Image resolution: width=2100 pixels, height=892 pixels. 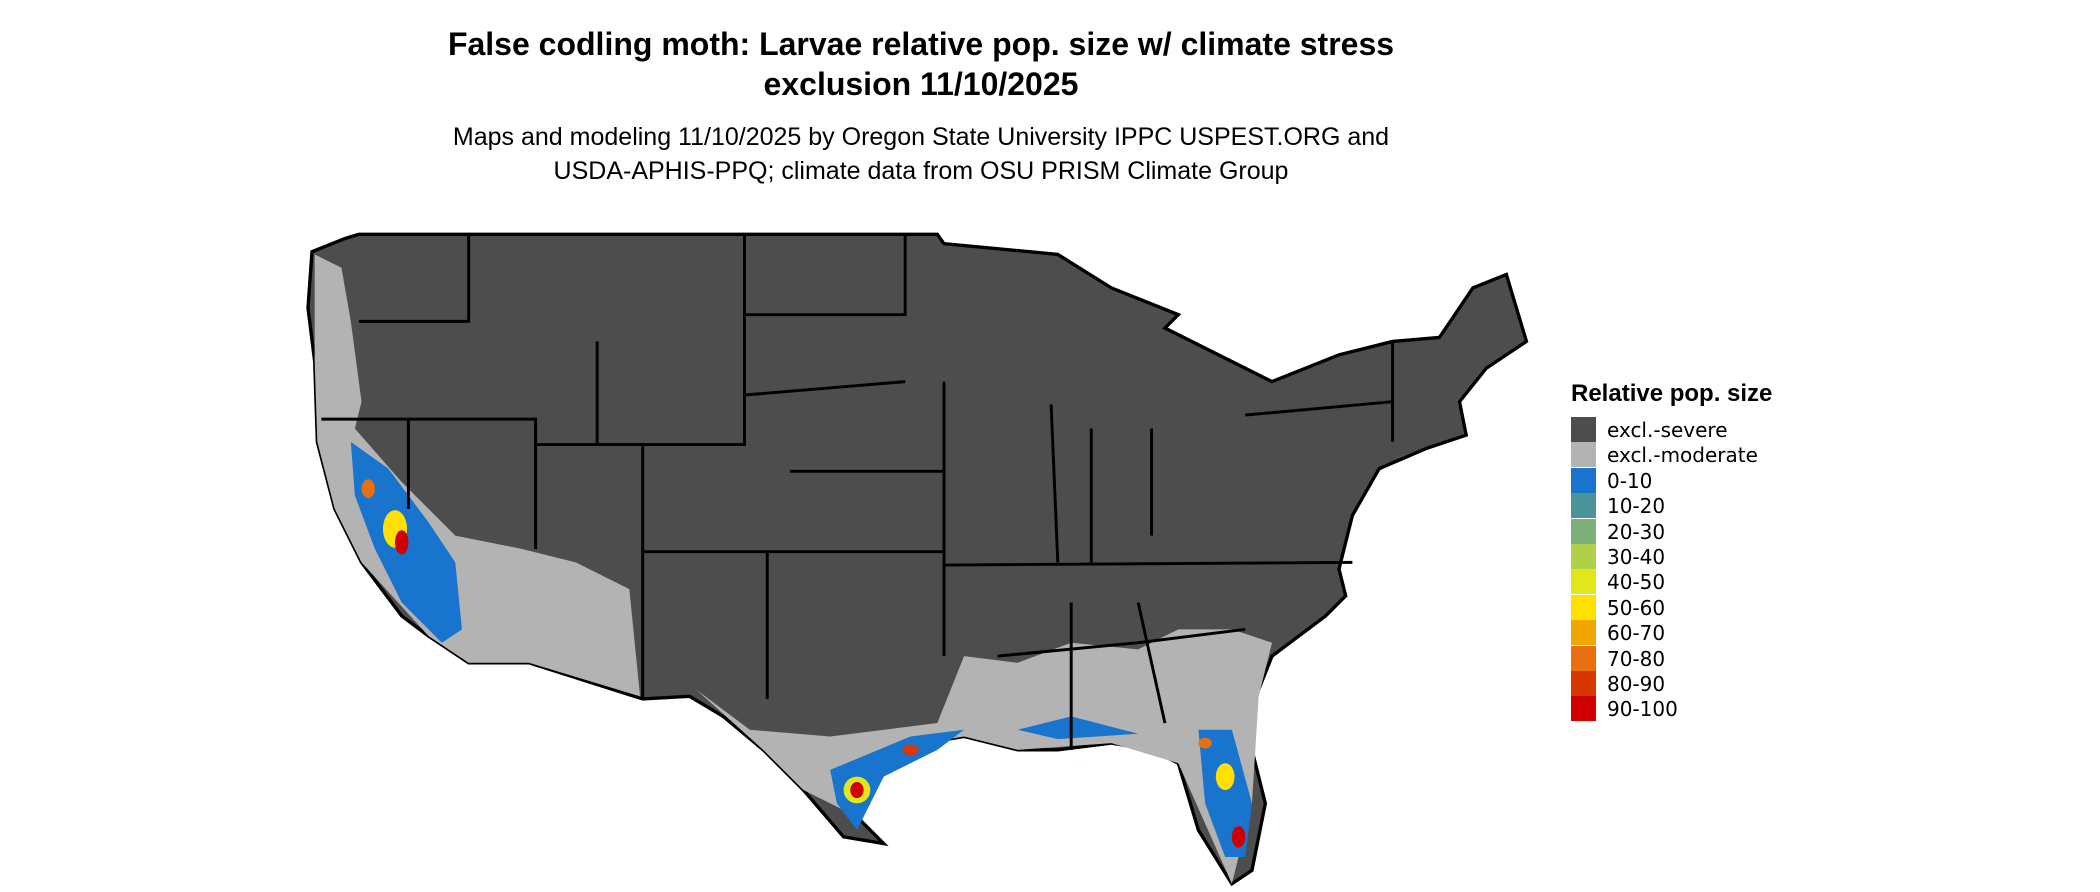 What do you see at coordinates (1636, 684) in the screenshot?
I see `legend-label: 80-90` at bounding box center [1636, 684].